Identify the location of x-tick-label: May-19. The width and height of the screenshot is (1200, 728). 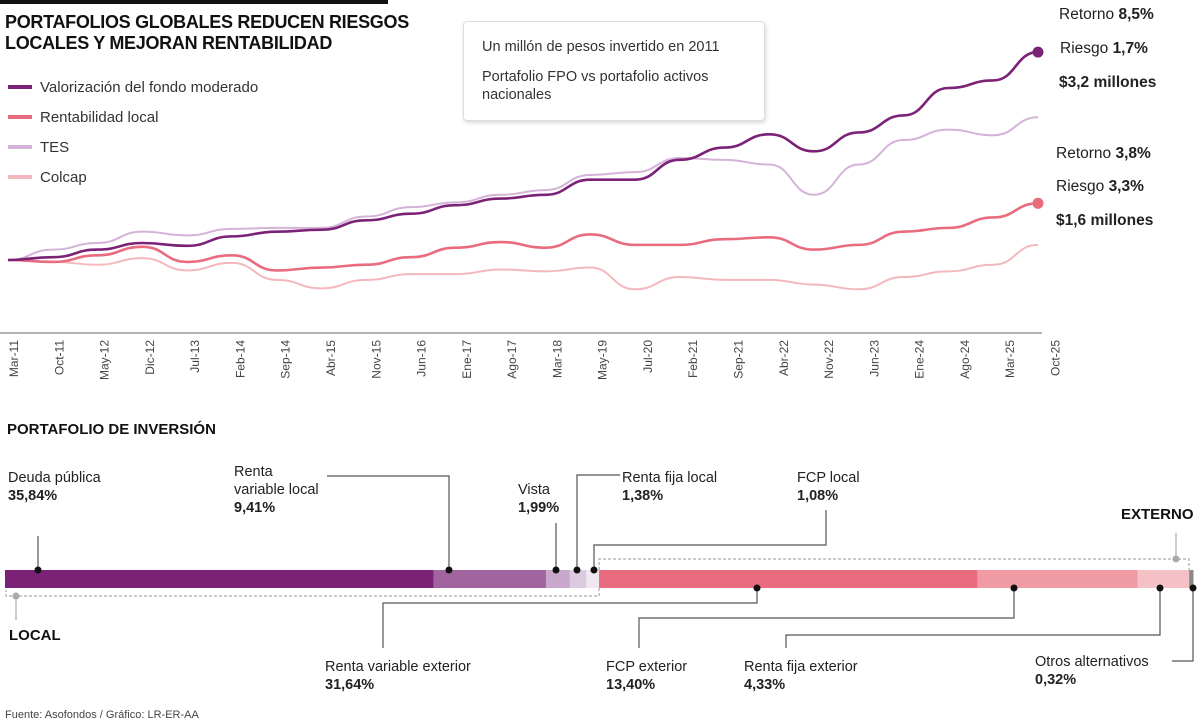
(603, 360).